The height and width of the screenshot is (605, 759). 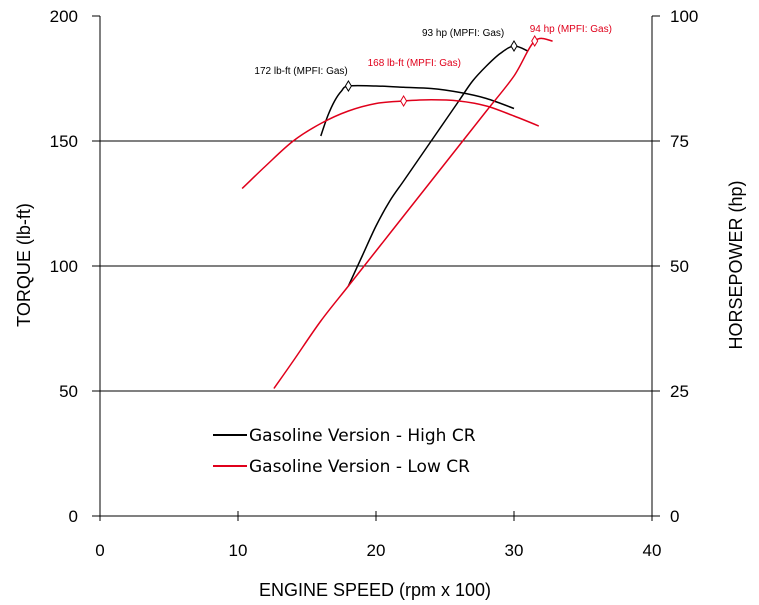 What do you see at coordinates (359, 467) in the screenshot?
I see `legend-label-low: Gasoline Version - Low CR` at bounding box center [359, 467].